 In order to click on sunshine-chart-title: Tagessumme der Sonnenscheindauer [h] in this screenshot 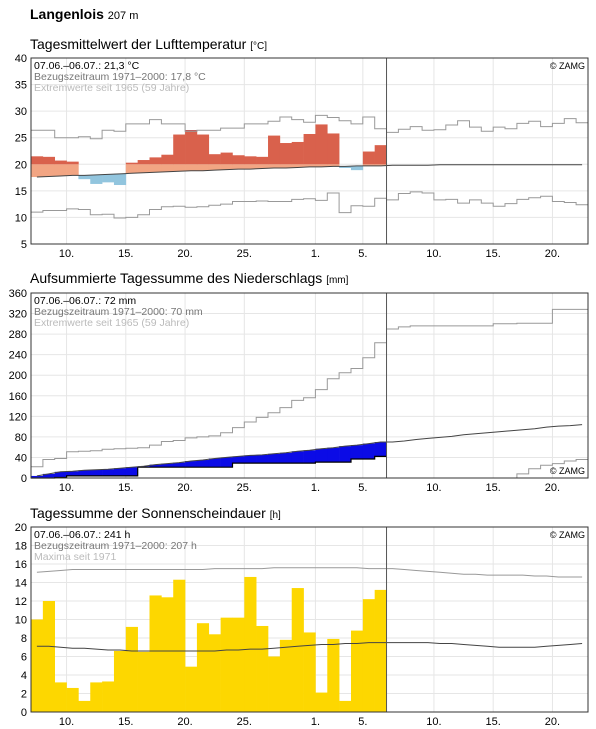, I will do `click(155, 513)`.